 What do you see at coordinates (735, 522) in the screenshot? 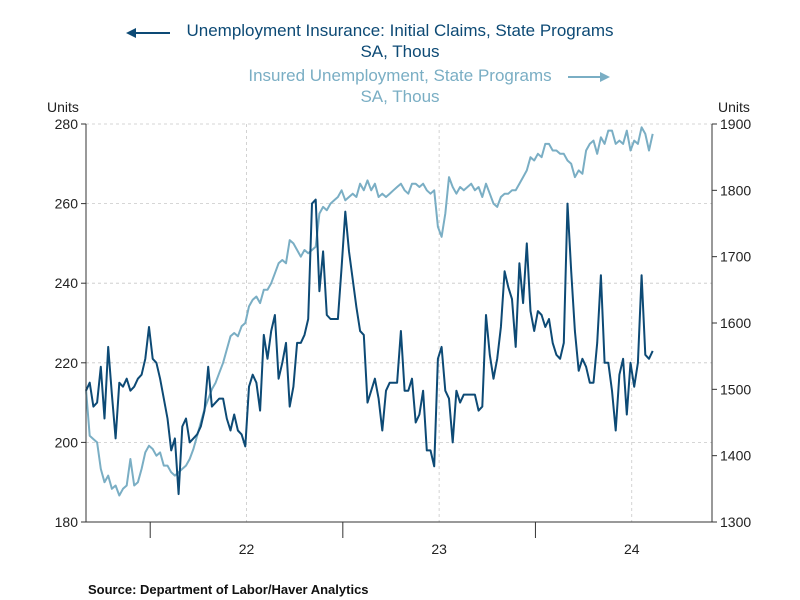
I see `right-tick-label: 1300` at bounding box center [735, 522].